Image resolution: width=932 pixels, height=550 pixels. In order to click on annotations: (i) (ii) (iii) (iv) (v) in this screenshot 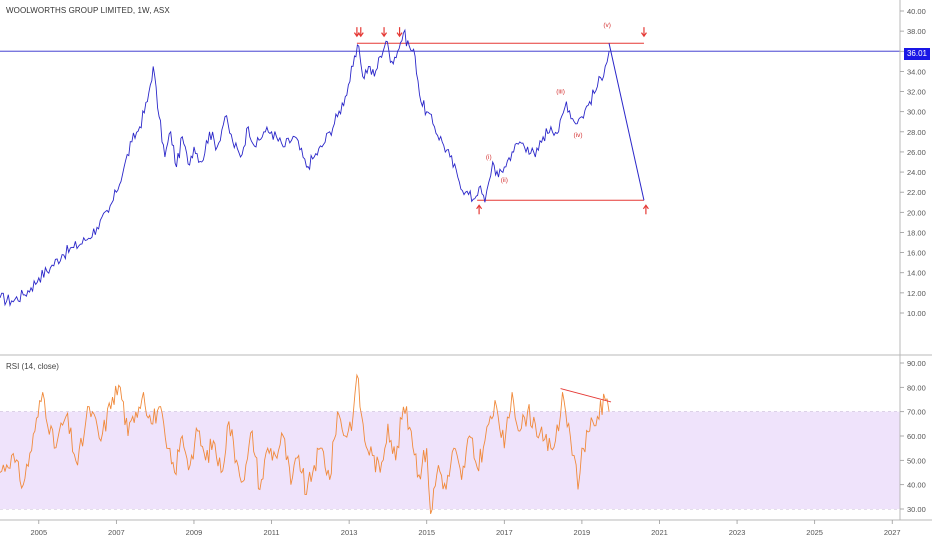, I will do `click(501, 118)`.